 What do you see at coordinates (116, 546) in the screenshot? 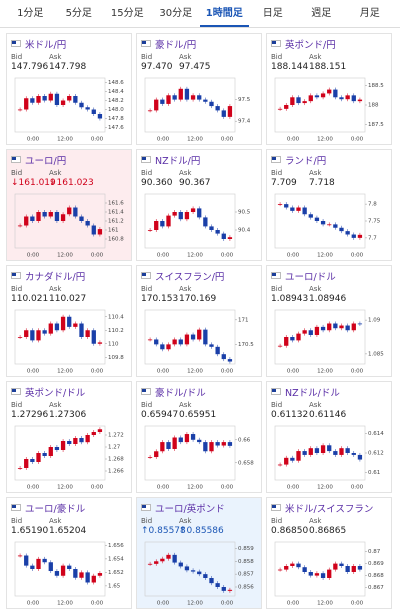
I see `y-tick-label: 1.656` at bounding box center [116, 546].